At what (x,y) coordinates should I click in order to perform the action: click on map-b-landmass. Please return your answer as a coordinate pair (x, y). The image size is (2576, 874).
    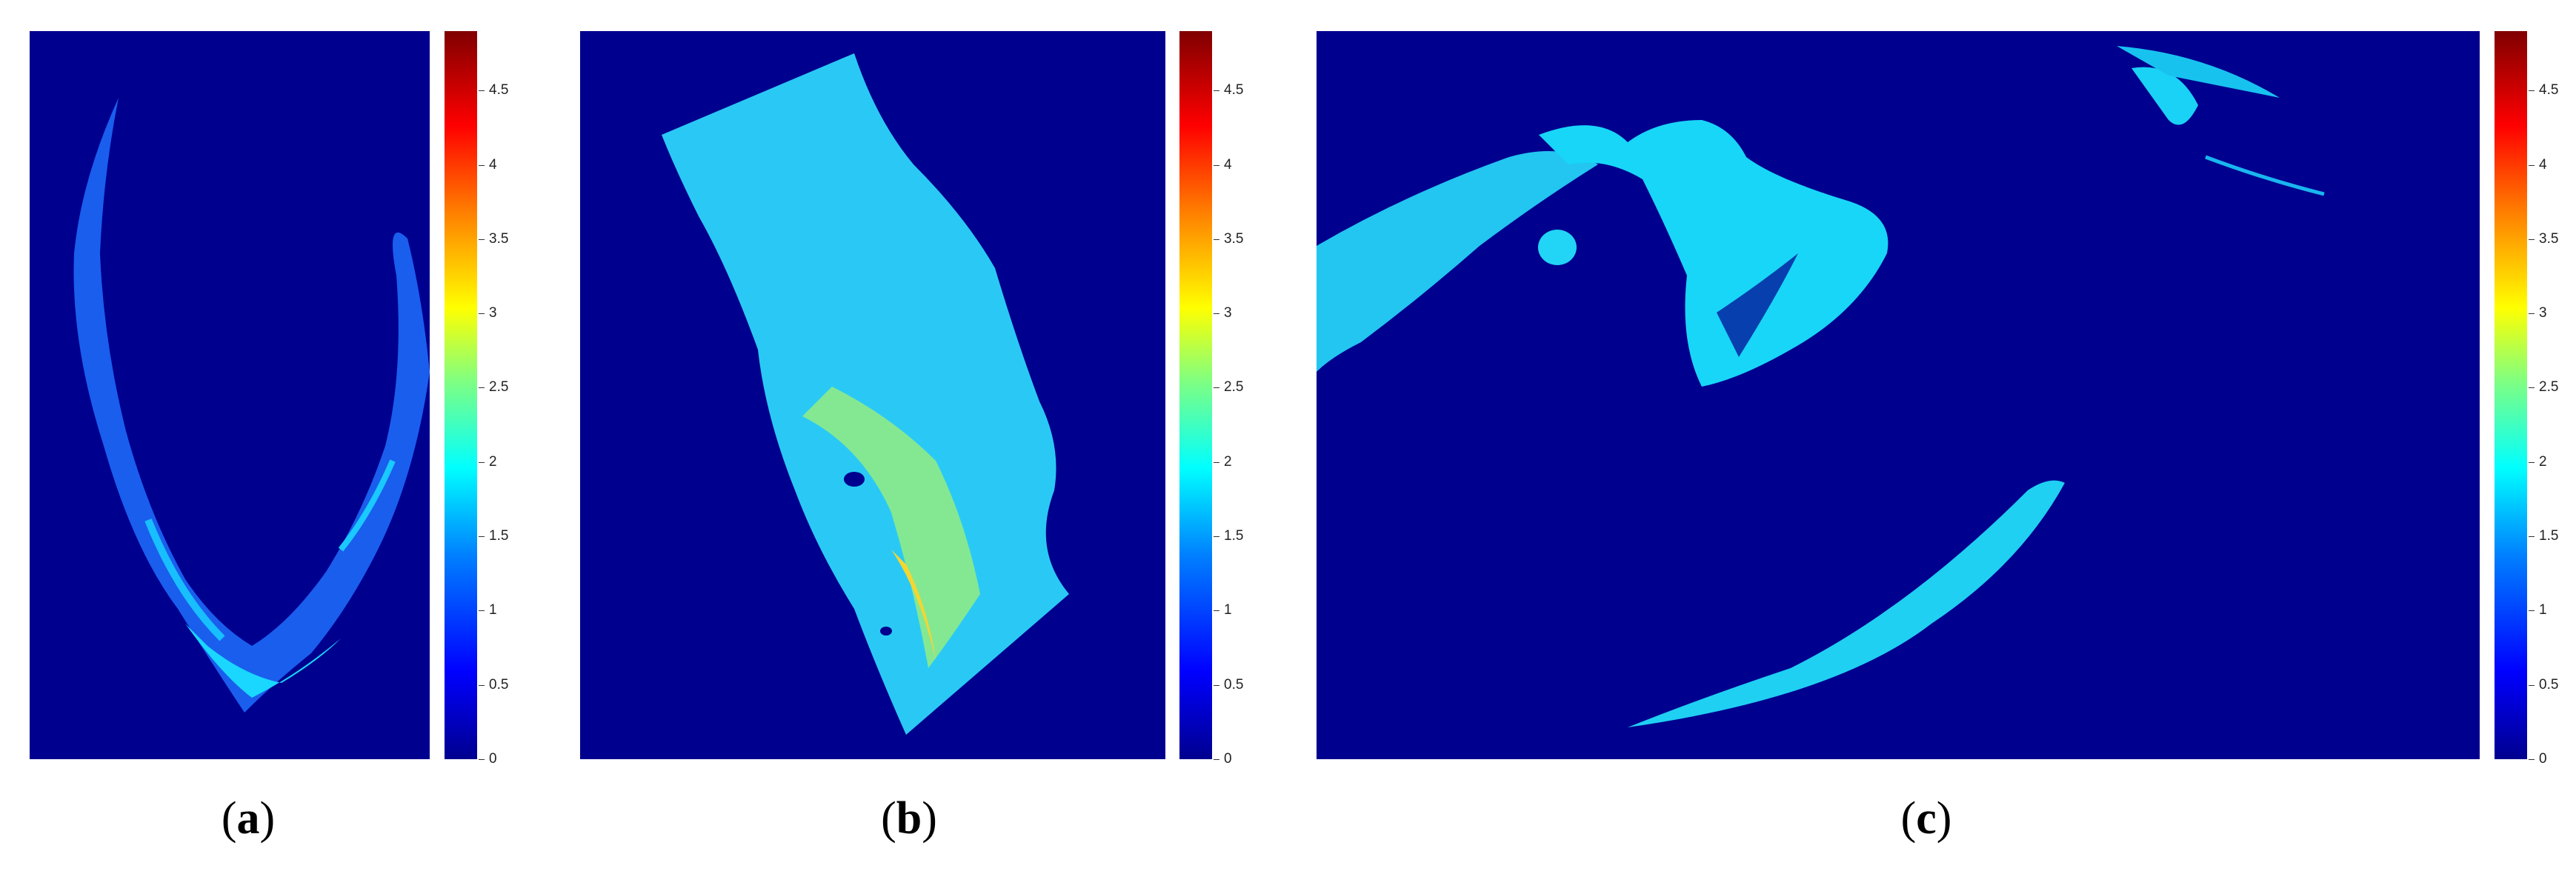
    Looking at the image, I should click on (866, 394).